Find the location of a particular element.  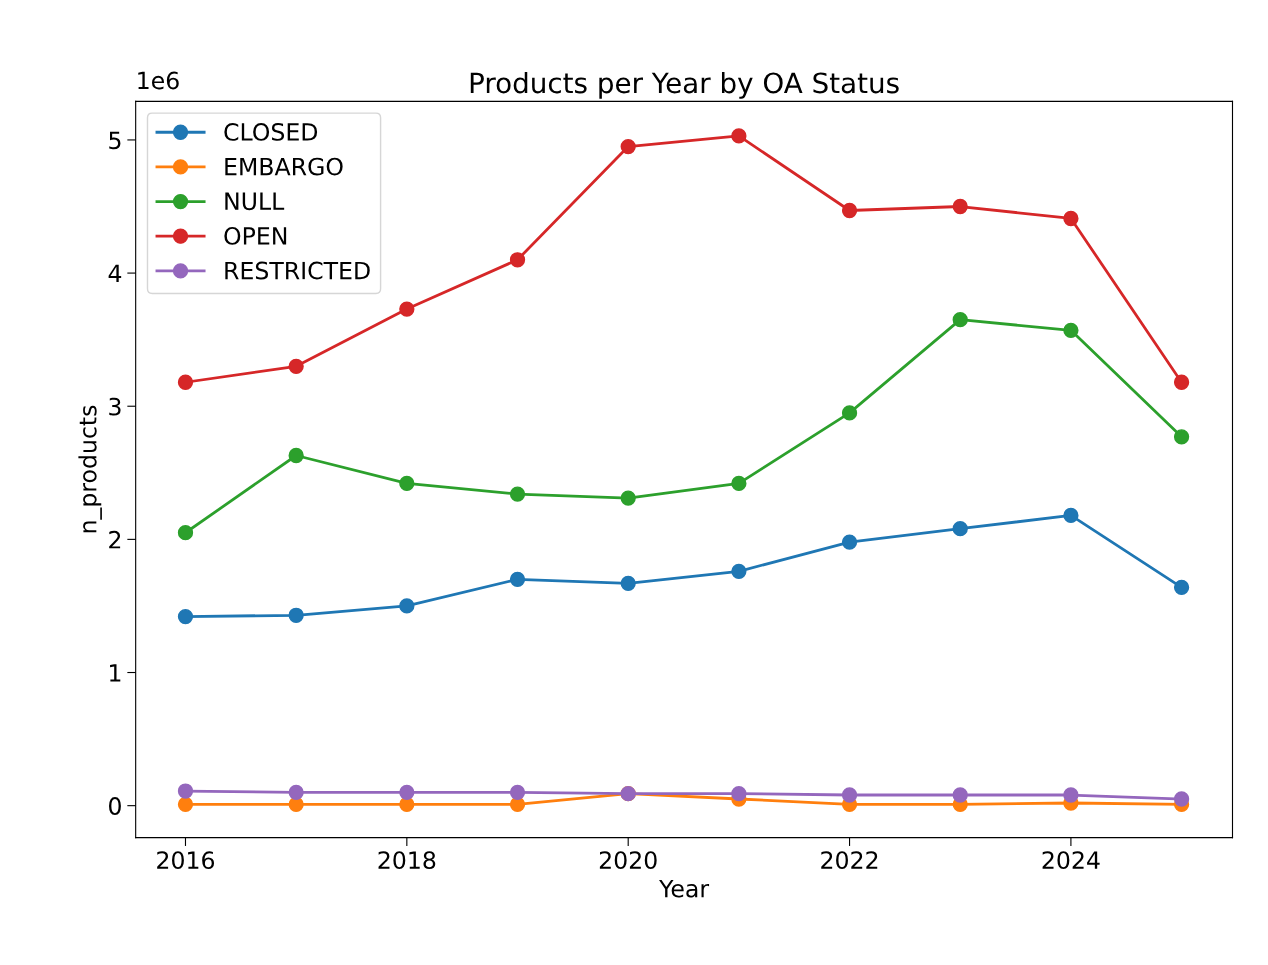

x-tick-label: 2018 is located at coordinates (407, 860).